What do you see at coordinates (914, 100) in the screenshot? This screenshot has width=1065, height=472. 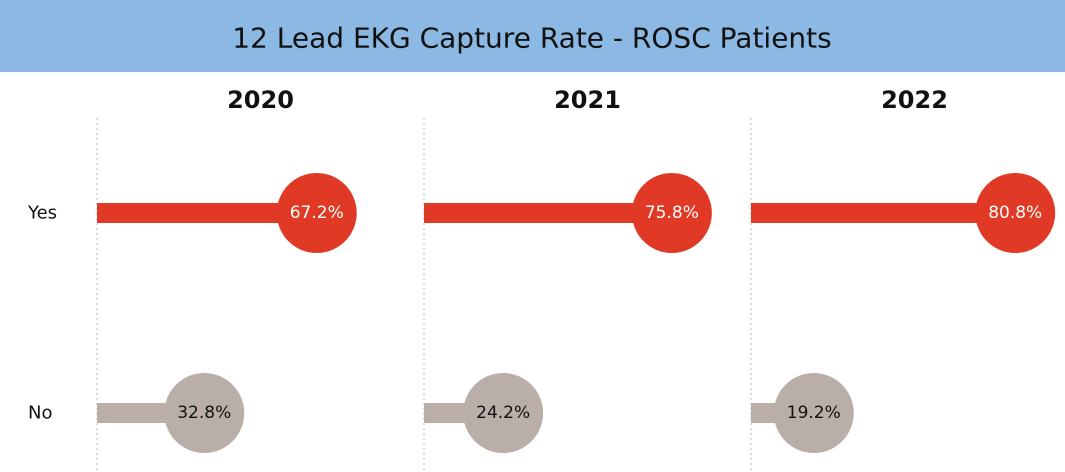 I see `panel-title: 2022` at bounding box center [914, 100].